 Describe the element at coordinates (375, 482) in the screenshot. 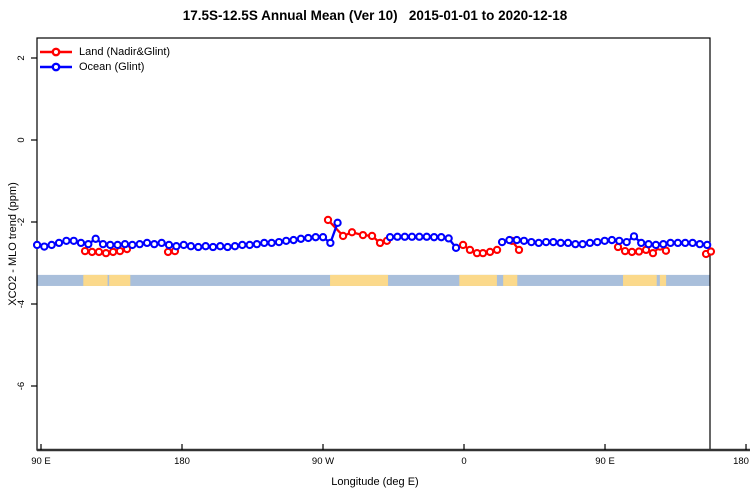

I see `x-axis-title: Longitude (deg E)` at that location.